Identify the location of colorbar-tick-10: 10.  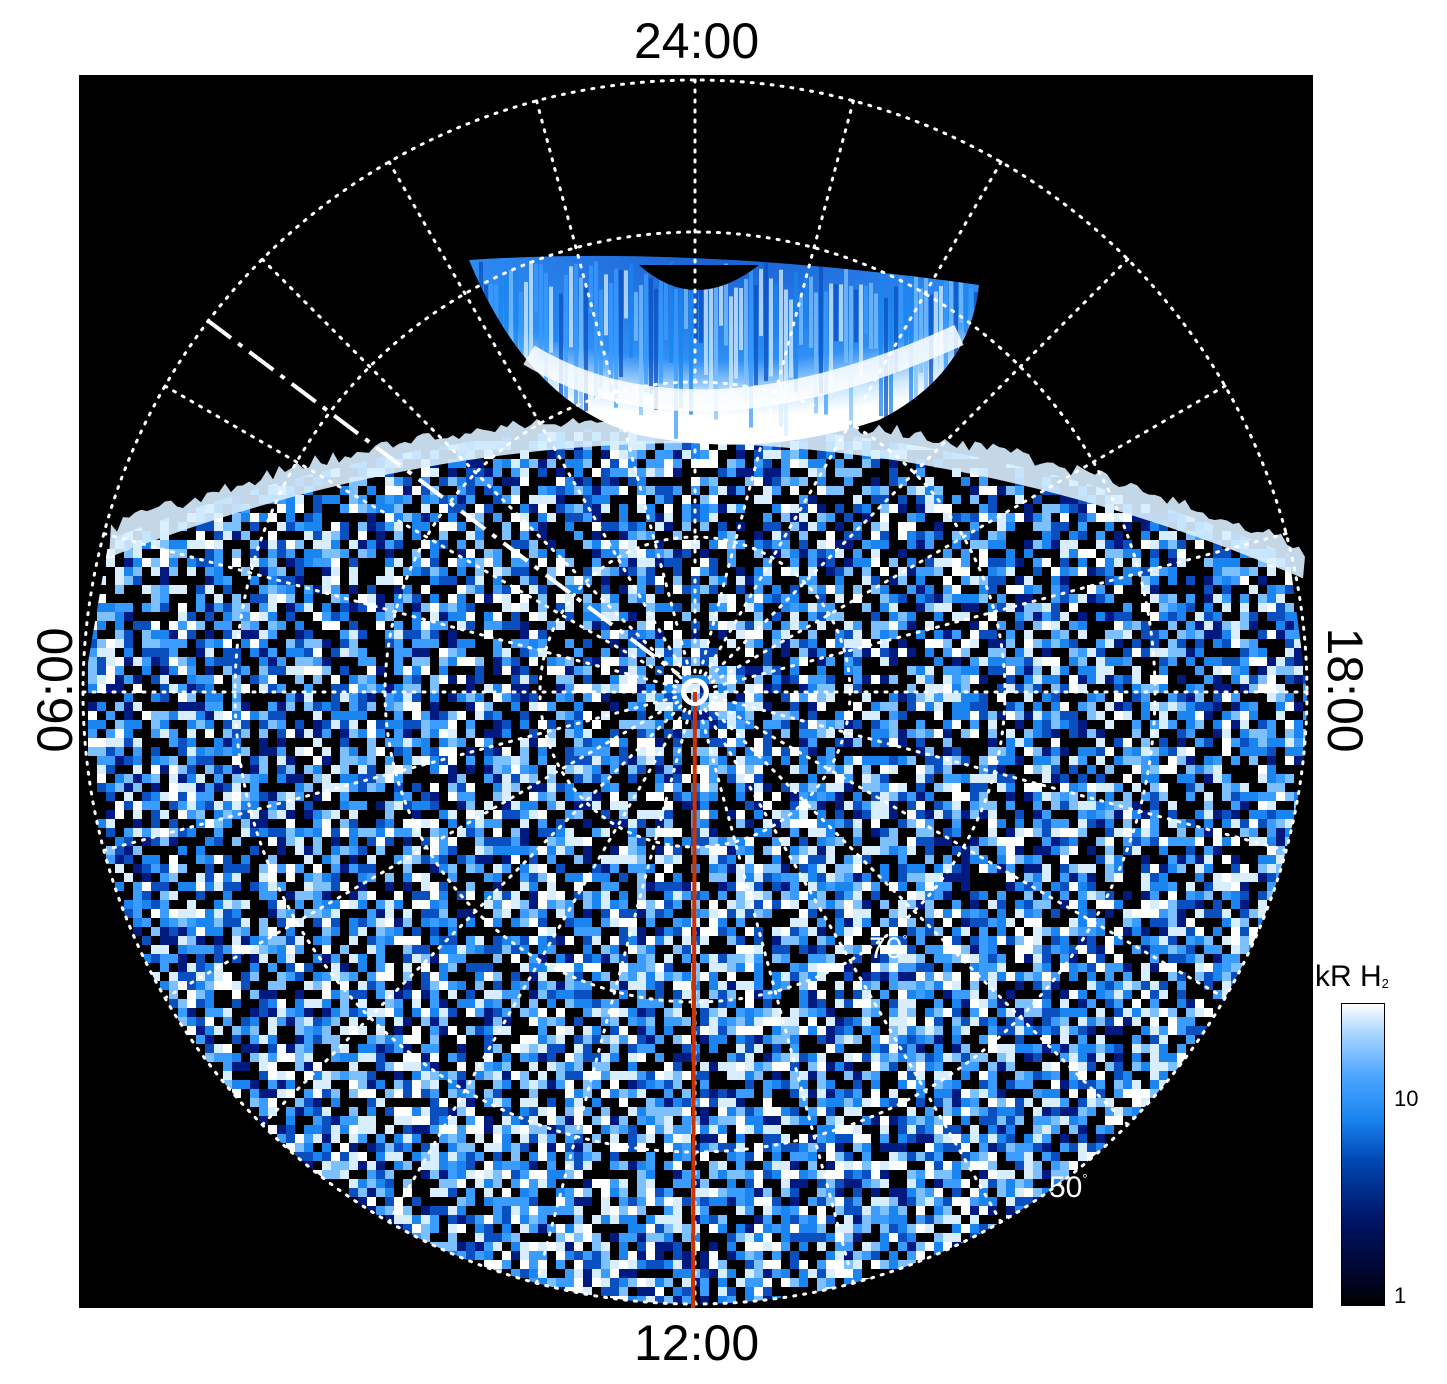
(1406, 1098).